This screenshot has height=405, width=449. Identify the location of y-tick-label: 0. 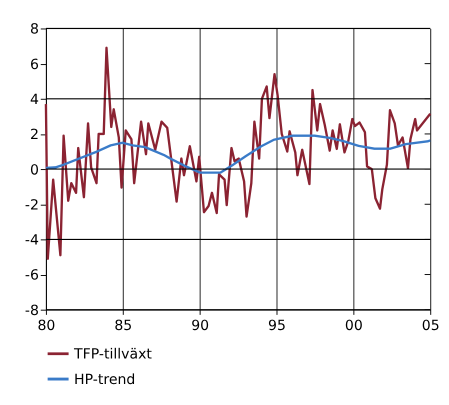
(34, 170).